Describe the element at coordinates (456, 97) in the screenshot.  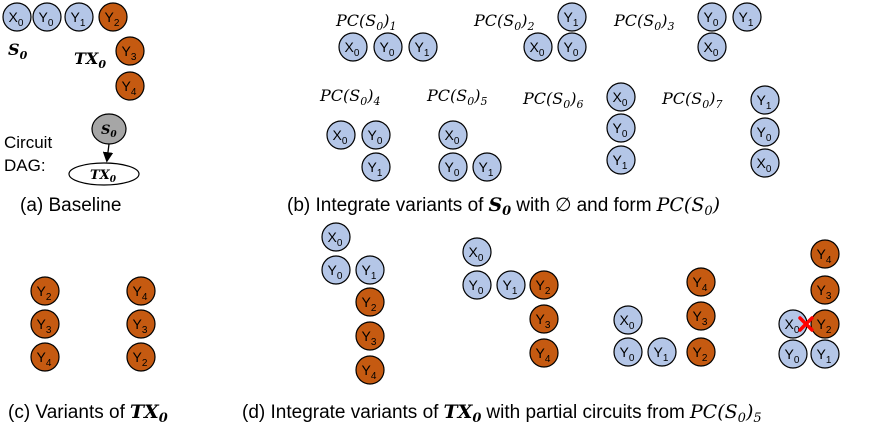
I see `pc5-label: PC(S0)5` at that location.